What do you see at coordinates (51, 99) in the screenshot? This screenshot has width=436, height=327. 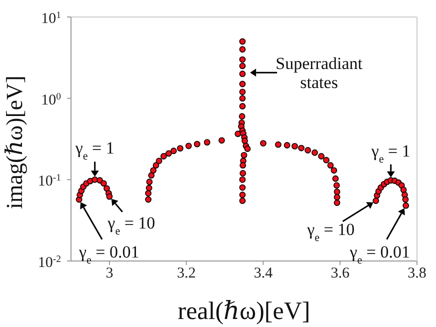 I see `y-tick-label: 10$^{0}$` at bounding box center [51, 99].